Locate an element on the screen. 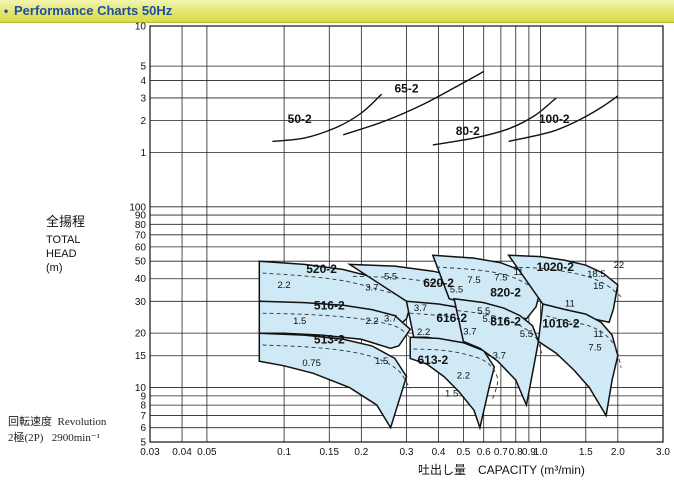 The height and width of the screenshot is (484, 674). model-label-616-2: 616-2 is located at coordinates (451, 318).